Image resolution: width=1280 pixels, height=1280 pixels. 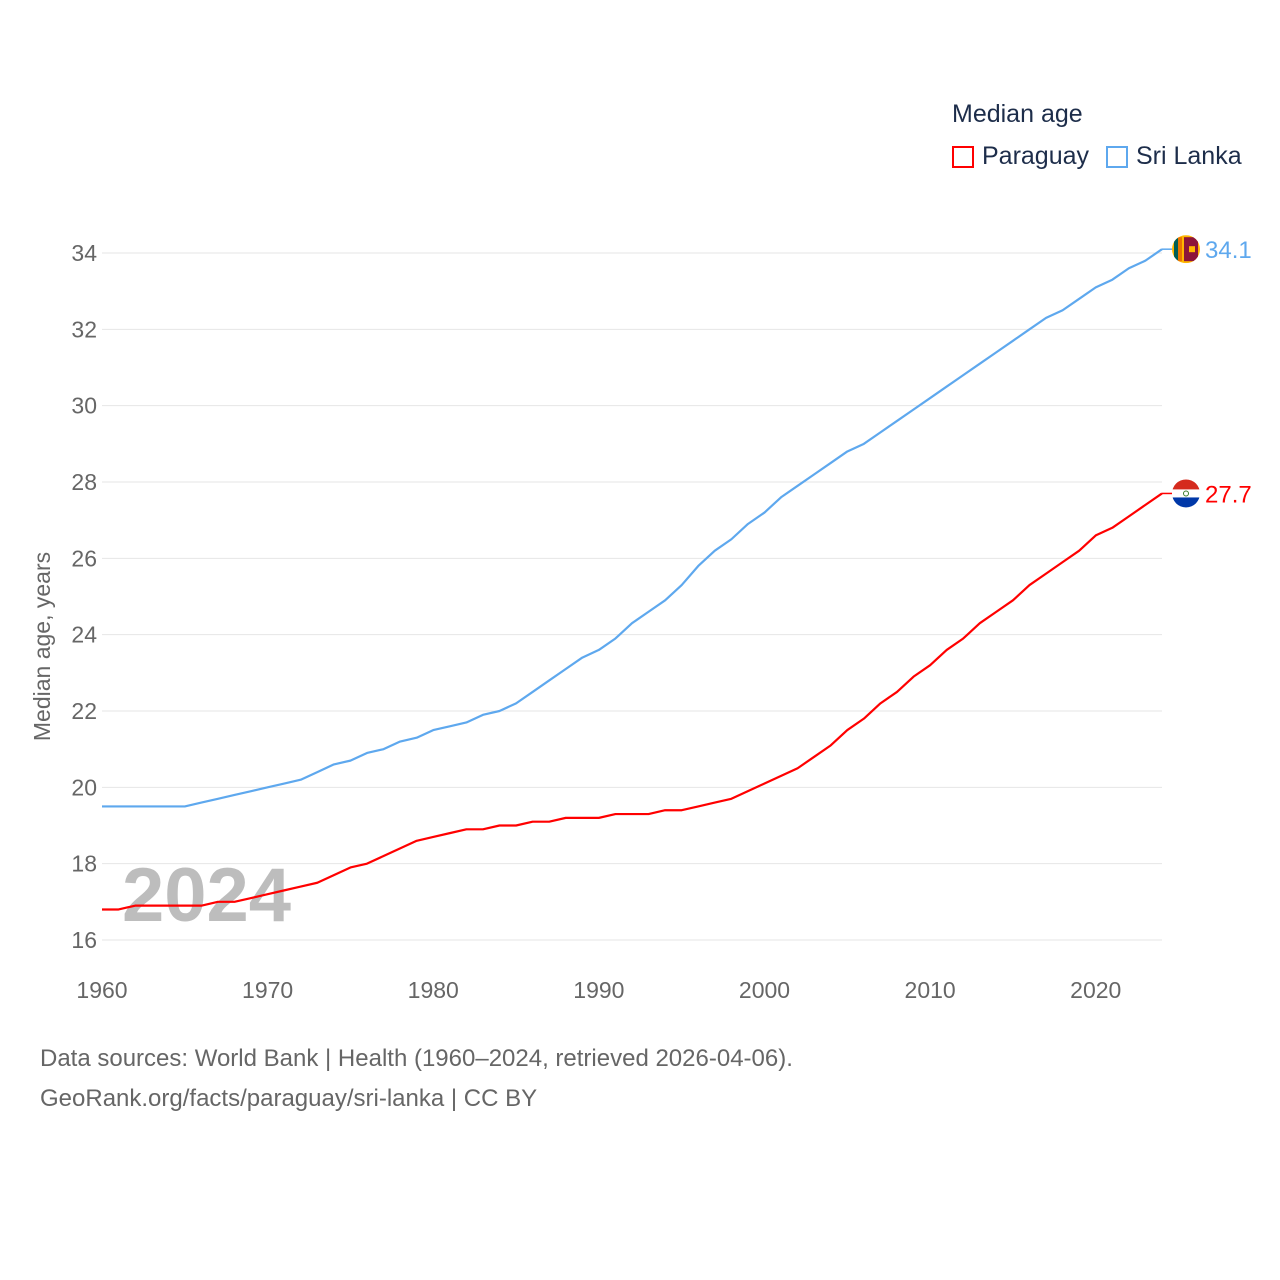 What do you see at coordinates (764, 990) in the screenshot?
I see `x-tick-label: 2000` at bounding box center [764, 990].